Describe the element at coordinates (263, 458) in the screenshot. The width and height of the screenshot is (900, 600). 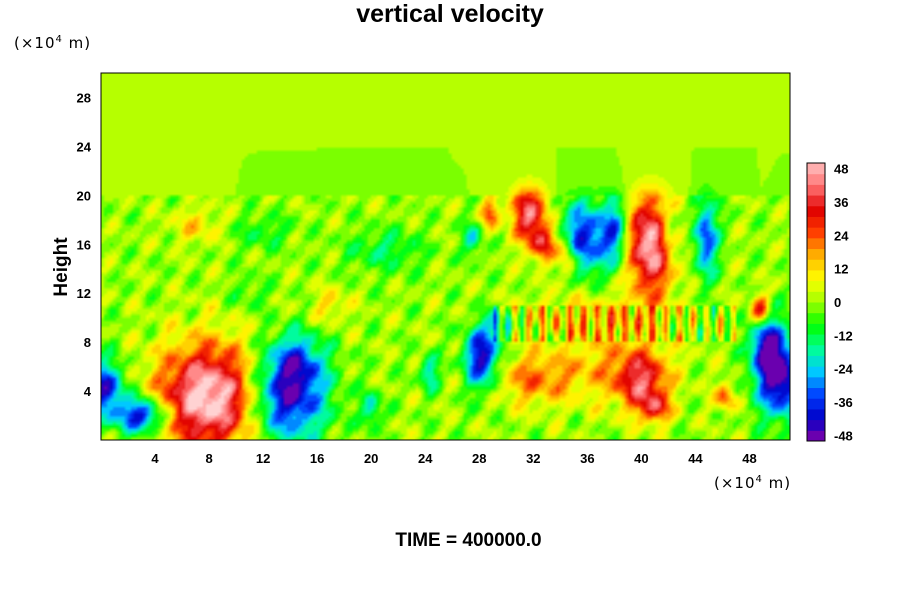
I see `x-tick-label: 12` at that location.